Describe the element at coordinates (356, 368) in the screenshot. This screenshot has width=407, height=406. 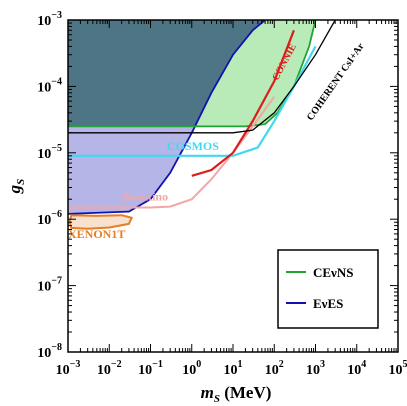
I see `x-tick-label: 10⁴` at that location.